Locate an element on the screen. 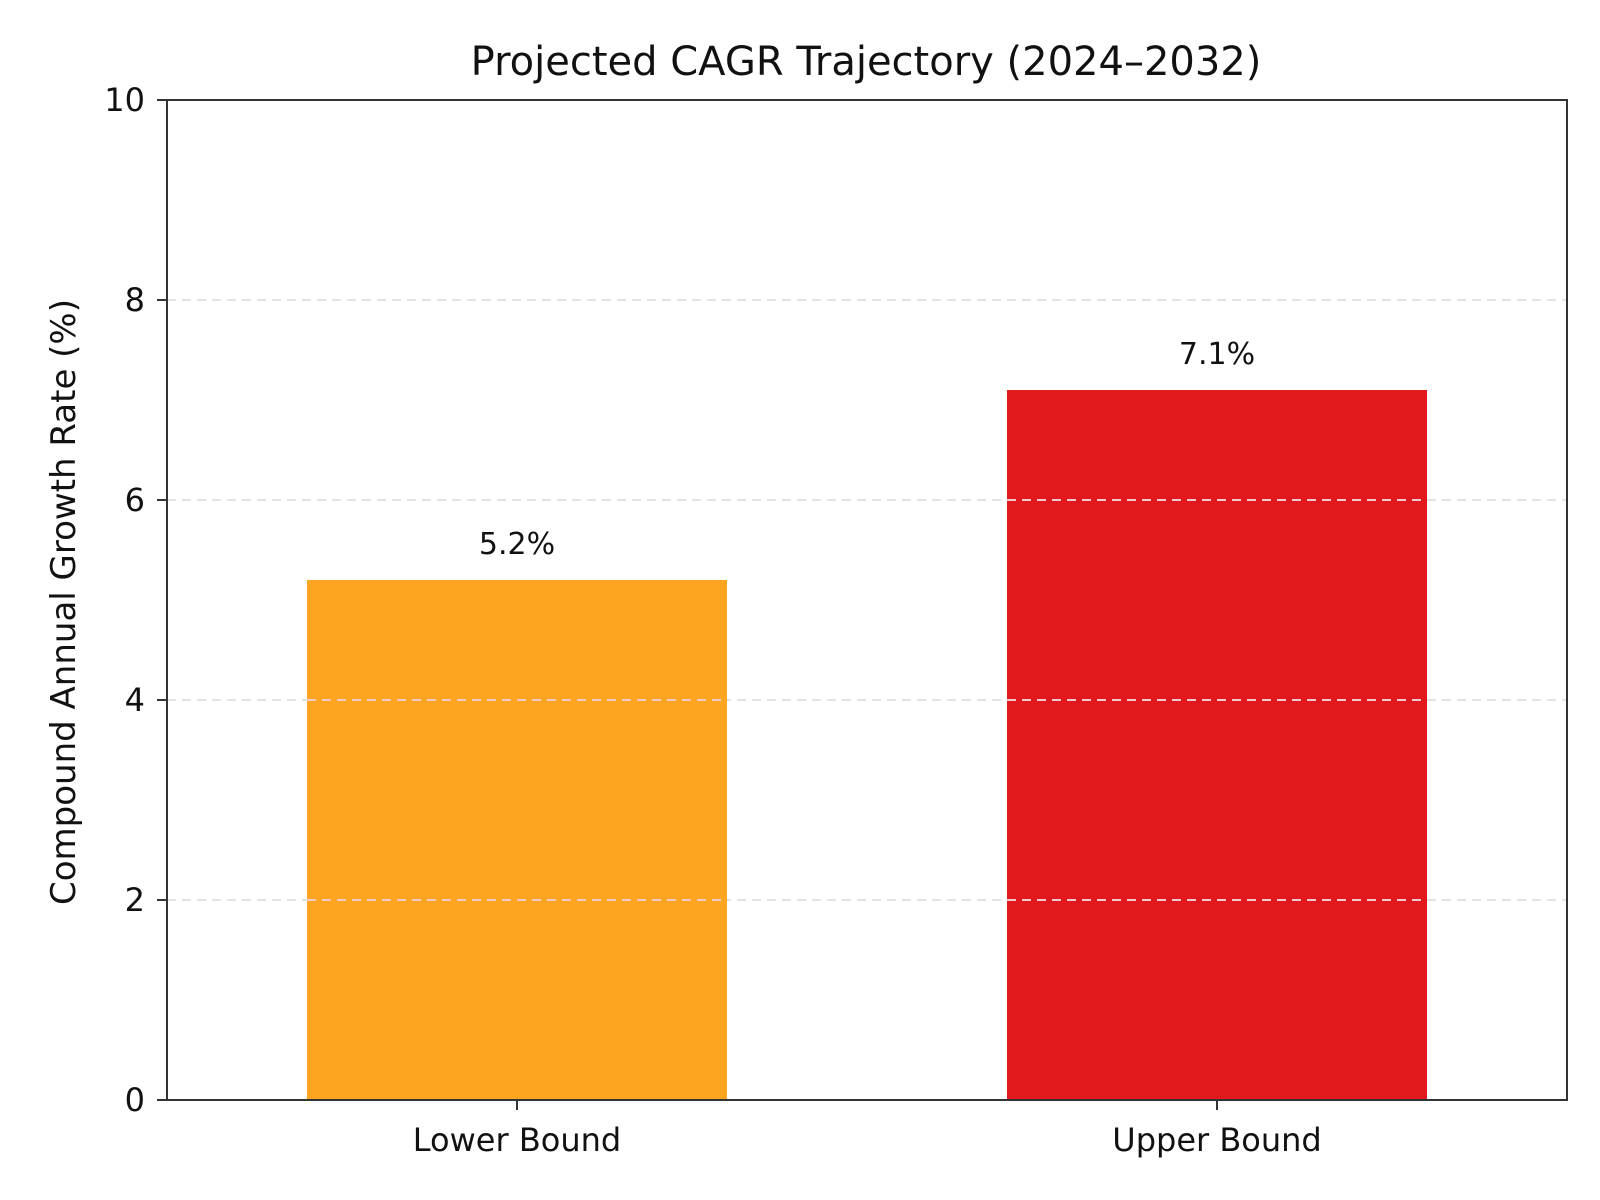 This screenshot has width=1600, height=1200. x-axis-ticks: Lower Bound Upper Bound is located at coordinates (867, 1129).